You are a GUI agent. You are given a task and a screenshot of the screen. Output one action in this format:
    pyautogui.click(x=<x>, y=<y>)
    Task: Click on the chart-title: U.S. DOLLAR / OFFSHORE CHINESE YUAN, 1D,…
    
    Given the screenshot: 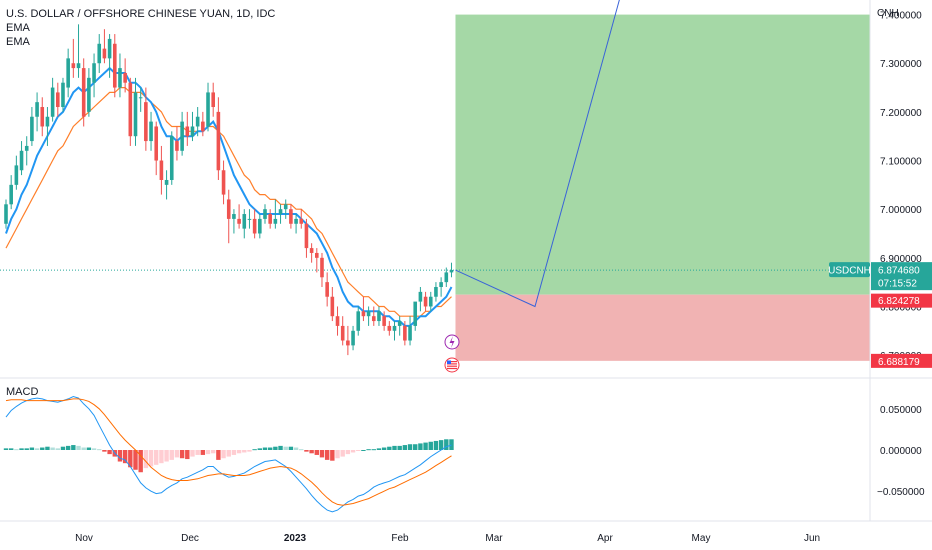 What is the action you would take?
    pyautogui.click(x=141, y=14)
    